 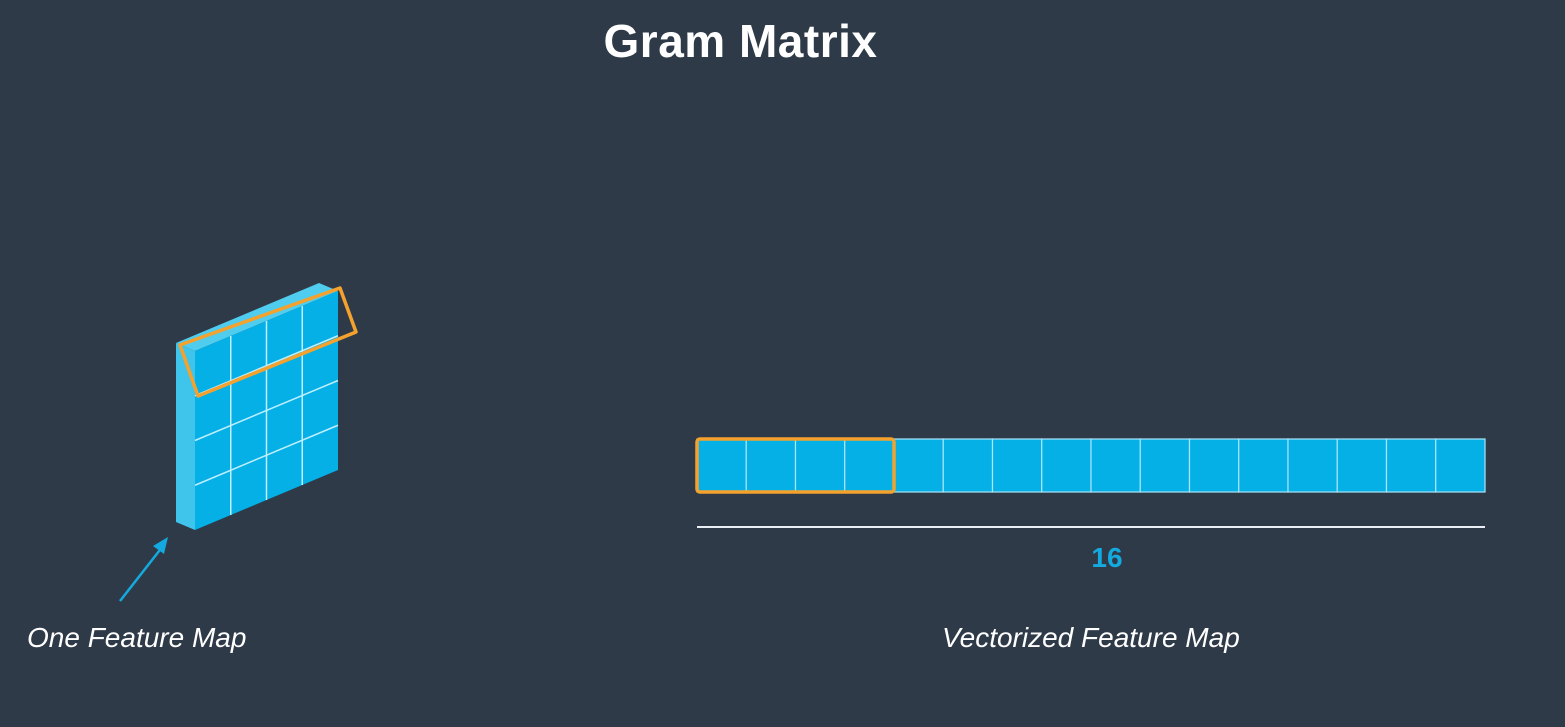 What do you see at coordinates (141, 573) in the screenshot?
I see `arrow-line` at bounding box center [141, 573].